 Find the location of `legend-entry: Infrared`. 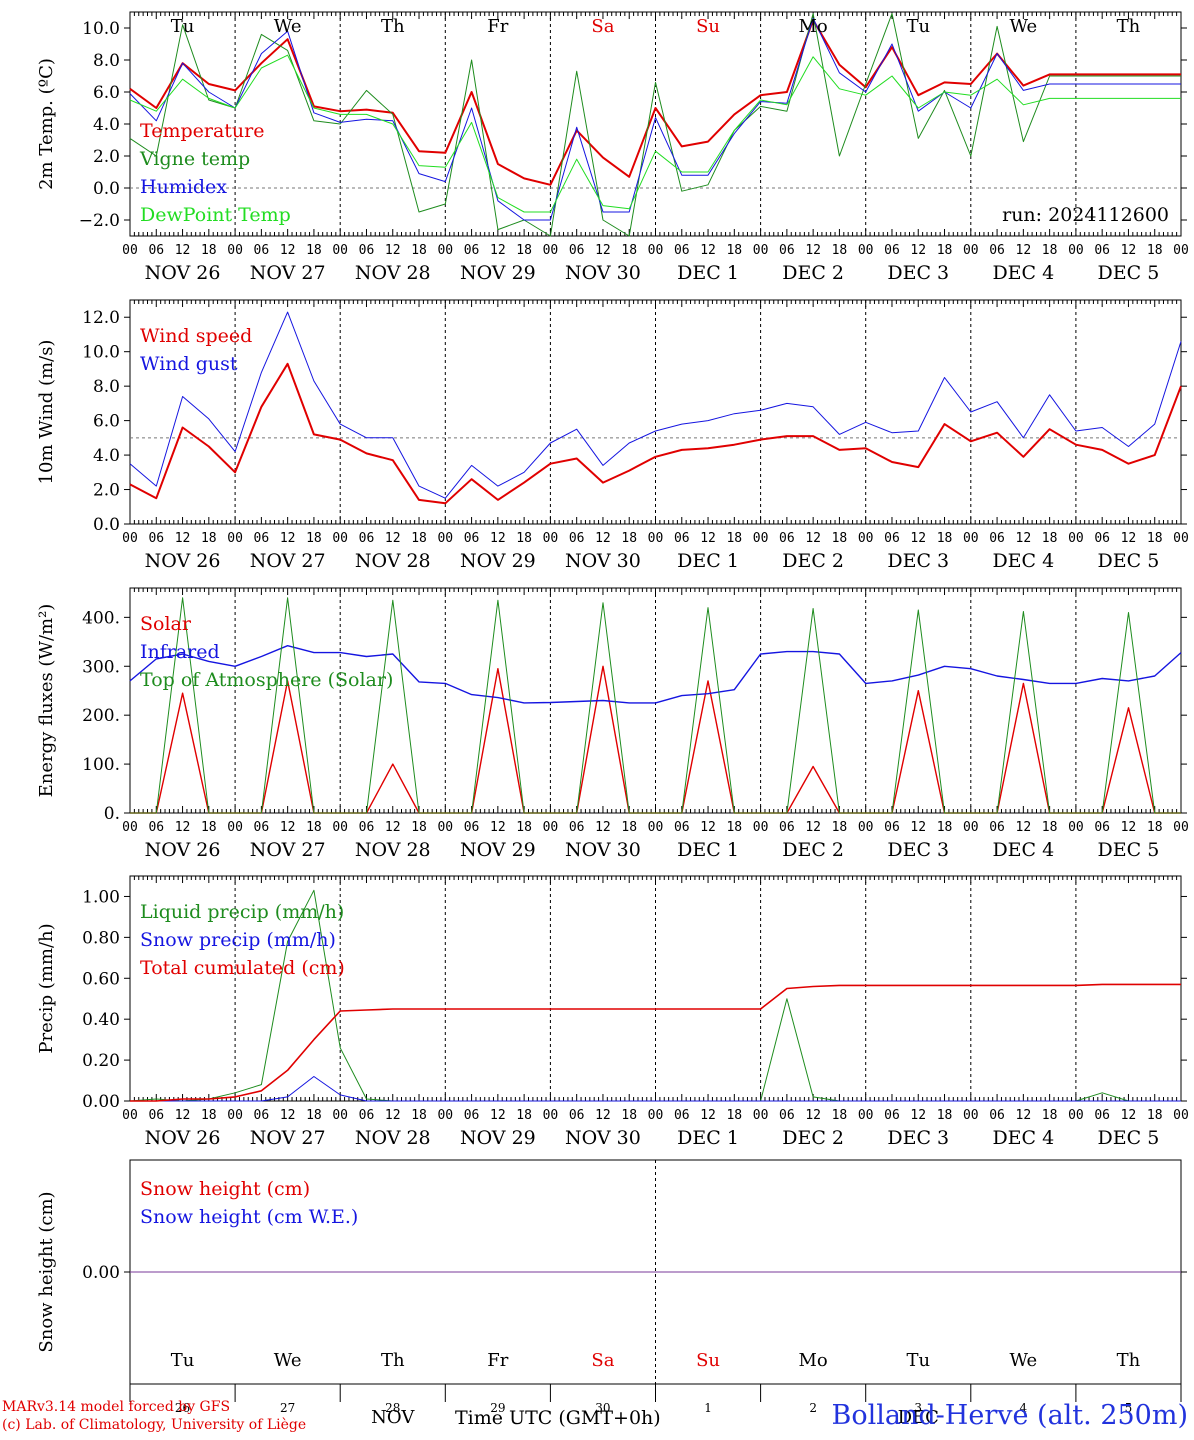

legend-entry: Infrared is located at coordinates (180, 652).